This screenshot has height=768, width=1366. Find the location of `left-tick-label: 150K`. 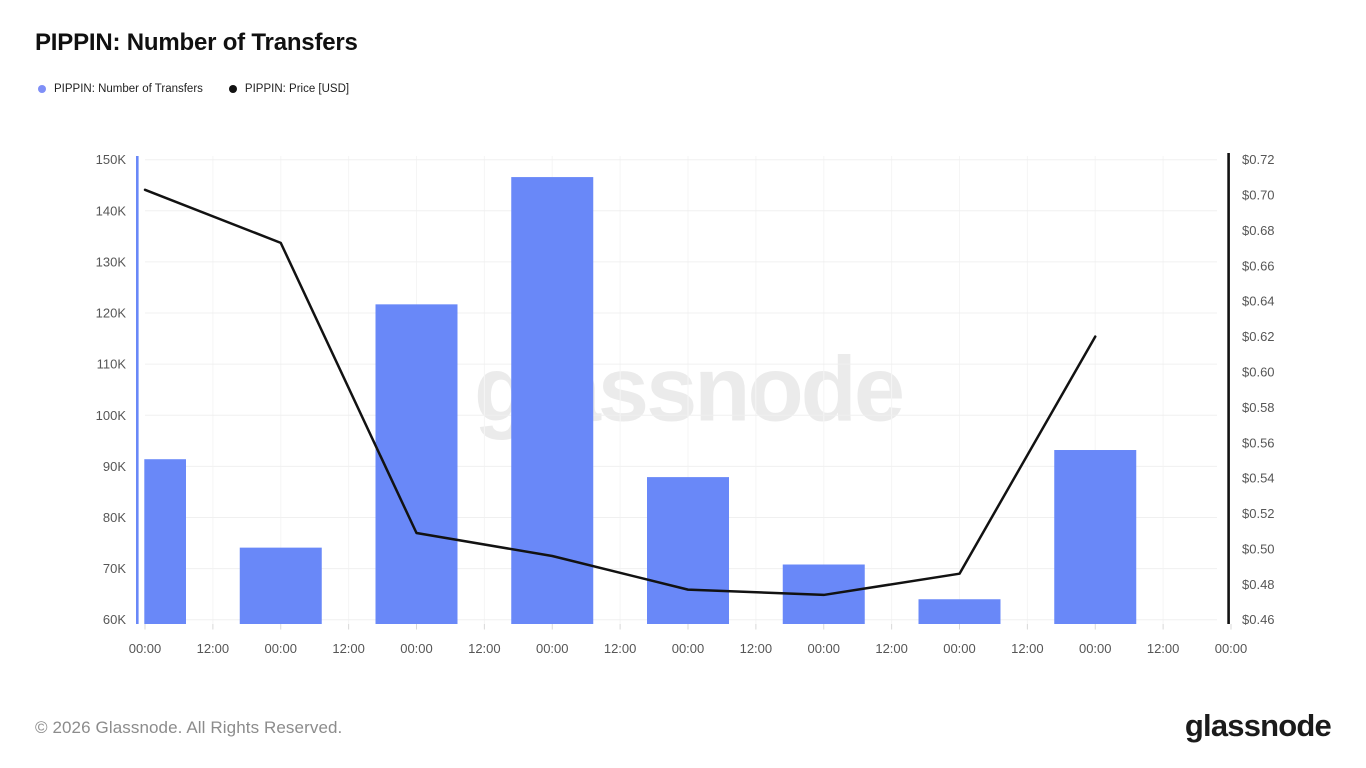

left-tick-label: 150K is located at coordinates (111, 159).